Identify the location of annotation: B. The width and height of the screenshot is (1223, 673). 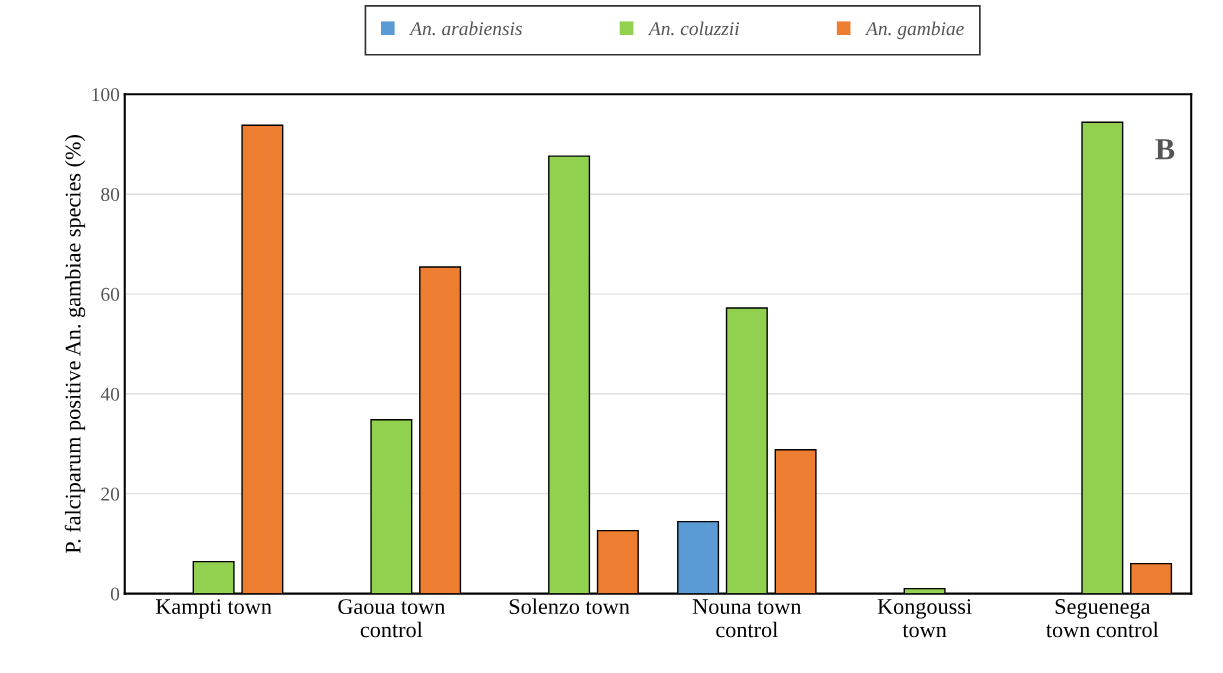
(1165, 149).